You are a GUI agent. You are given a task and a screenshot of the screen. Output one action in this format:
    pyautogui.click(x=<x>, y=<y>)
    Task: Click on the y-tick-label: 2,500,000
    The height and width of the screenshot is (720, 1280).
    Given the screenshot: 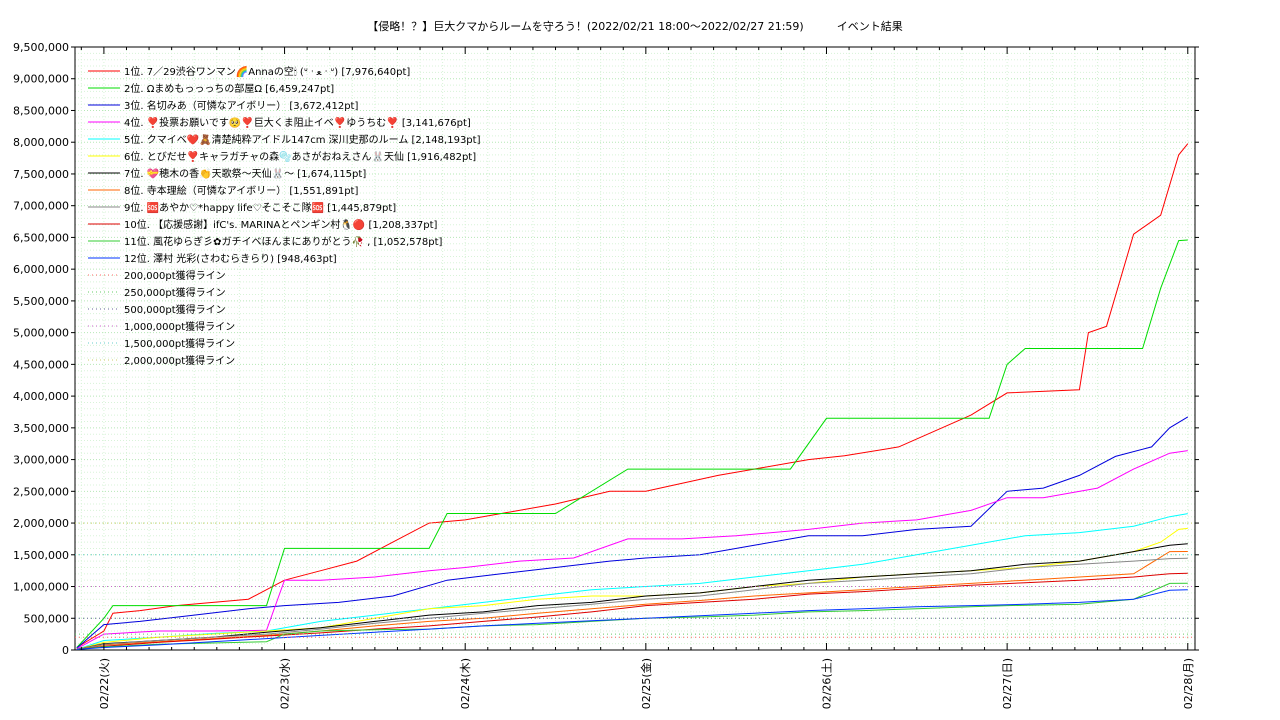 What is the action you would take?
    pyautogui.click(x=41, y=491)
    